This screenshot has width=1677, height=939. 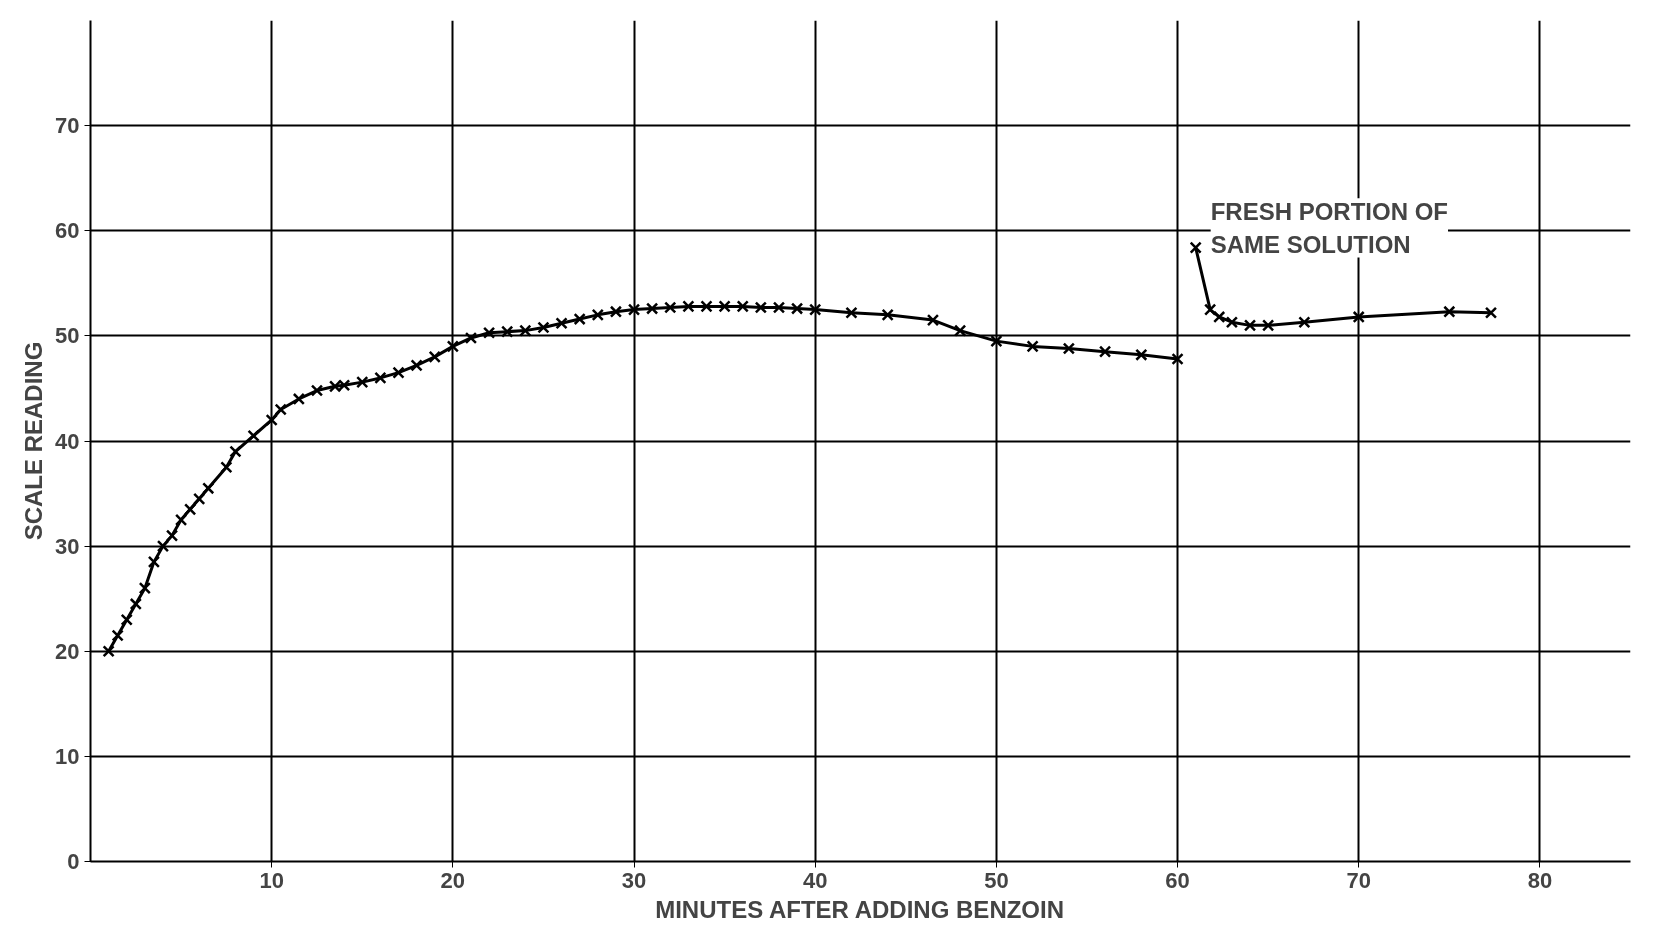 I want to click on y-tick-label: 60, so click(x=67, y=231).